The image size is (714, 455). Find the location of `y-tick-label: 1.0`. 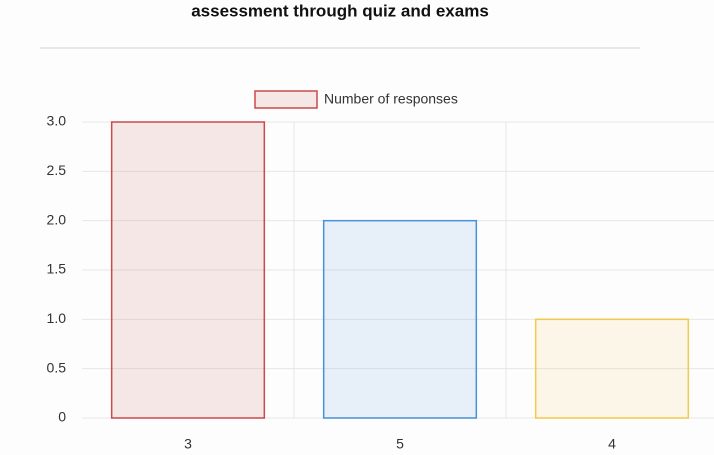

y-tick-label: 1.0 is located at coordinates (57, 318).